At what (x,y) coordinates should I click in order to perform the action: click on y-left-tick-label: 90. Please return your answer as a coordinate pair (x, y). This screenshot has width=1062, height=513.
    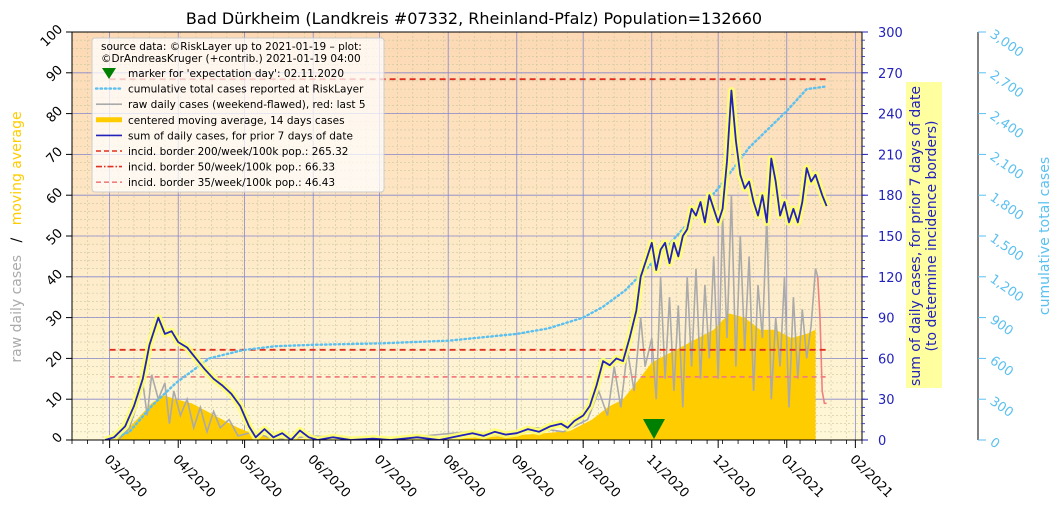
    Looking at the image, I should click on (55, 74).